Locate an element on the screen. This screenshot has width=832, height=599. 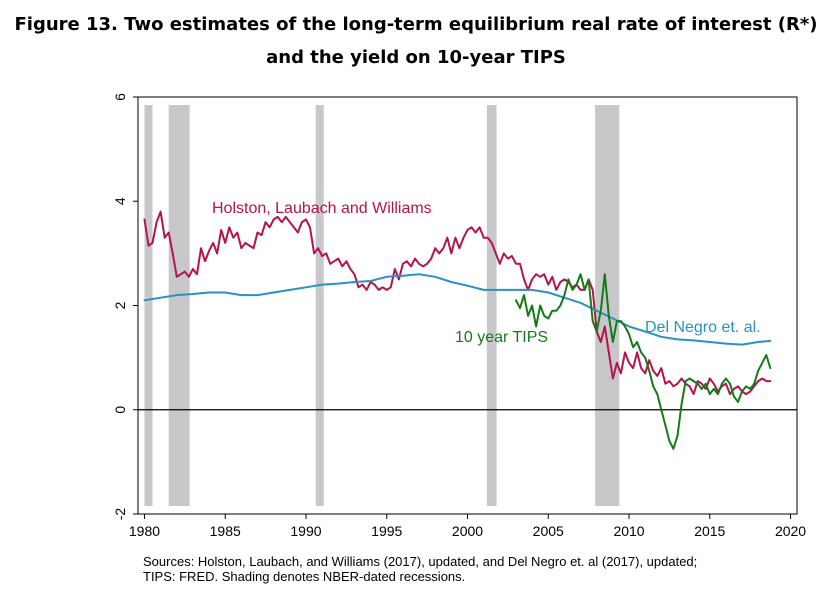
x-tick-label-1985: 1985 is located at coordinates (225, 531).